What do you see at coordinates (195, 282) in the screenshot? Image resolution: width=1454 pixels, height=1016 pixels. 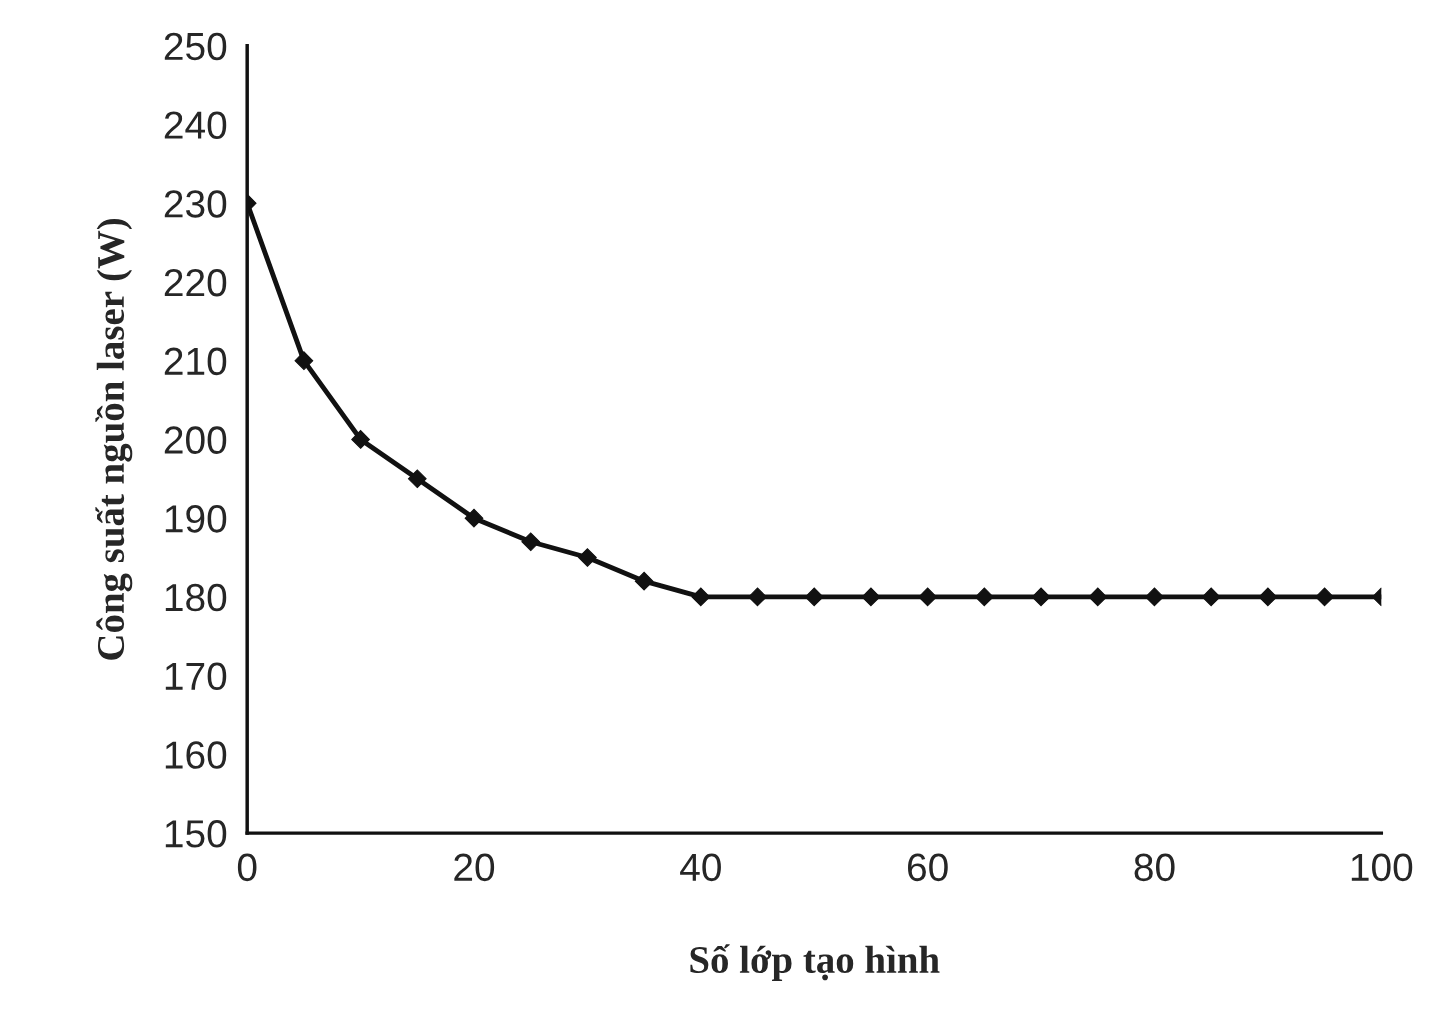 I see `y-tick-label: 220` at bounding box center [195, 282].